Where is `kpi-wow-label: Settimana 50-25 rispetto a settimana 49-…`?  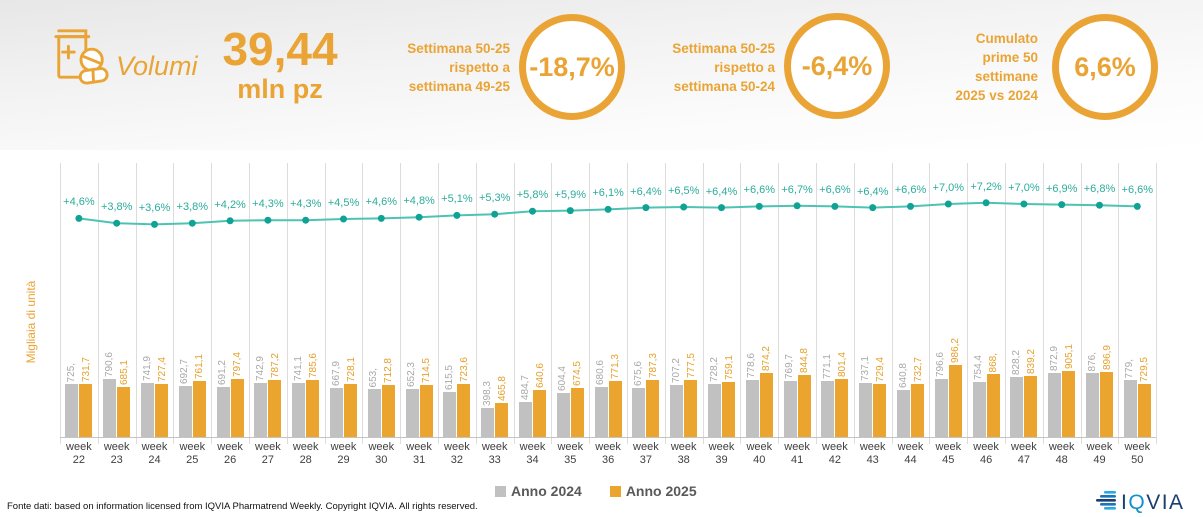
kpi-wow-label: Settimana 50-25 rispetto a settimana 49-… is located at coordinates (458, 67).